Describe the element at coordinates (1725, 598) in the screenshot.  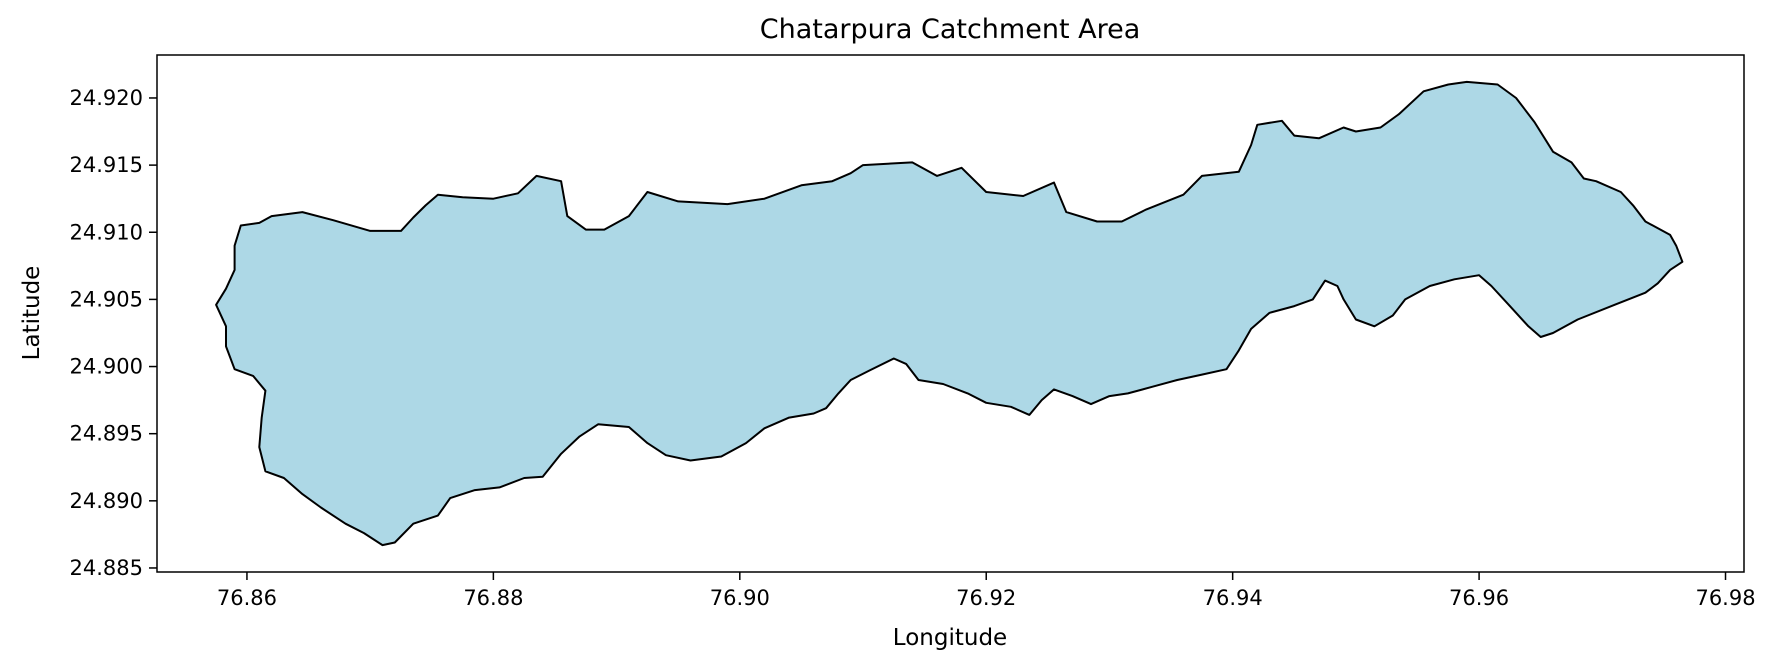
I see `x-tick-label: 76.98` at that location.